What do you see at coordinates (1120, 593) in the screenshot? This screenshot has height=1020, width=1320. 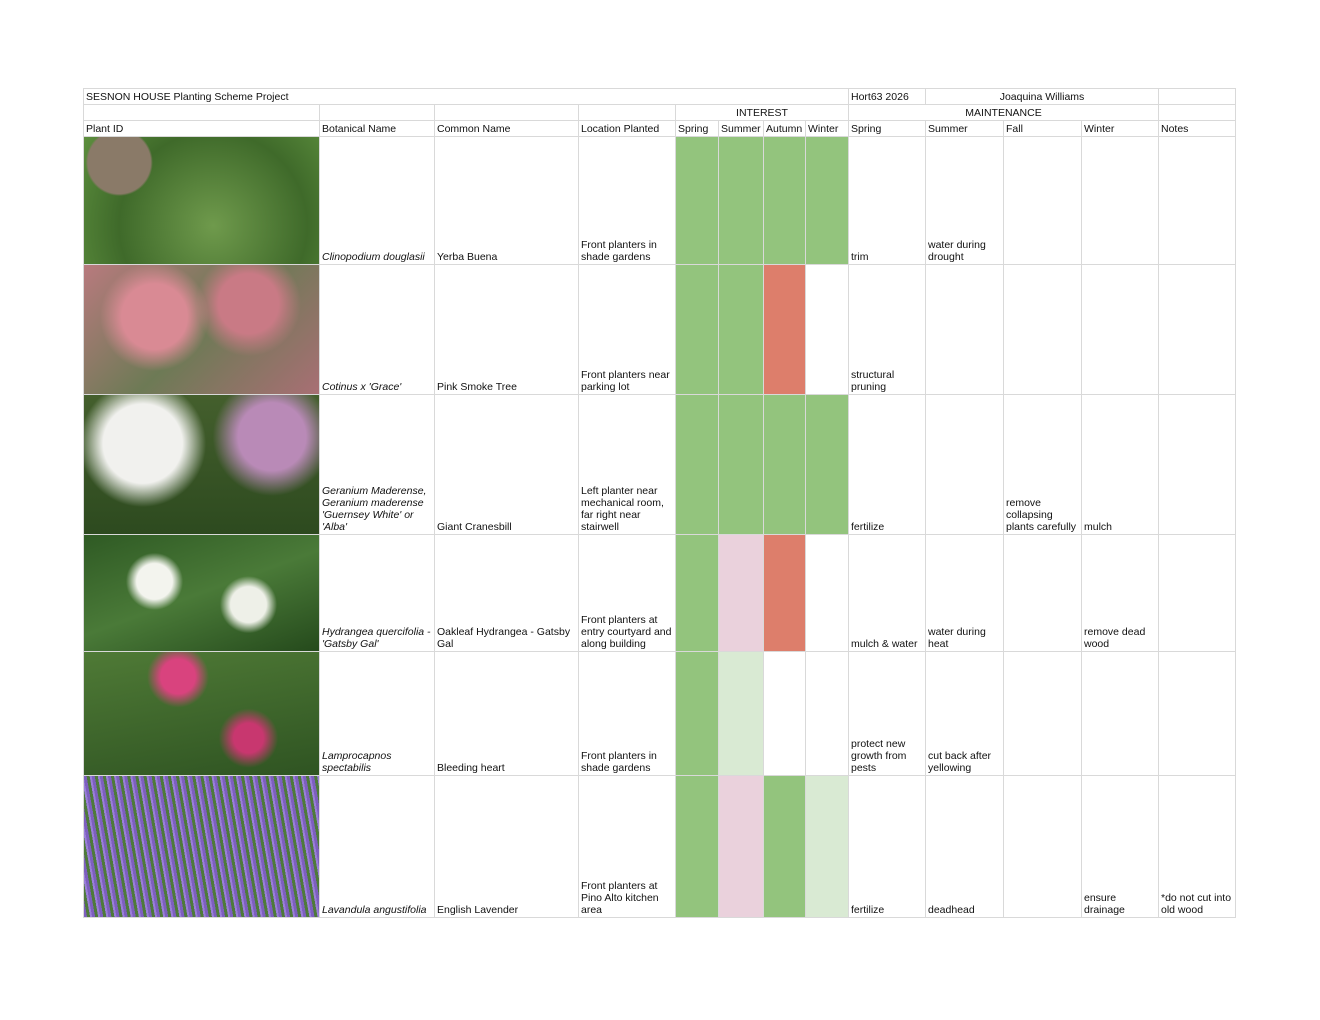 I see `maintenance-cell: remove dead wood` at bounding box center [1120, 593].